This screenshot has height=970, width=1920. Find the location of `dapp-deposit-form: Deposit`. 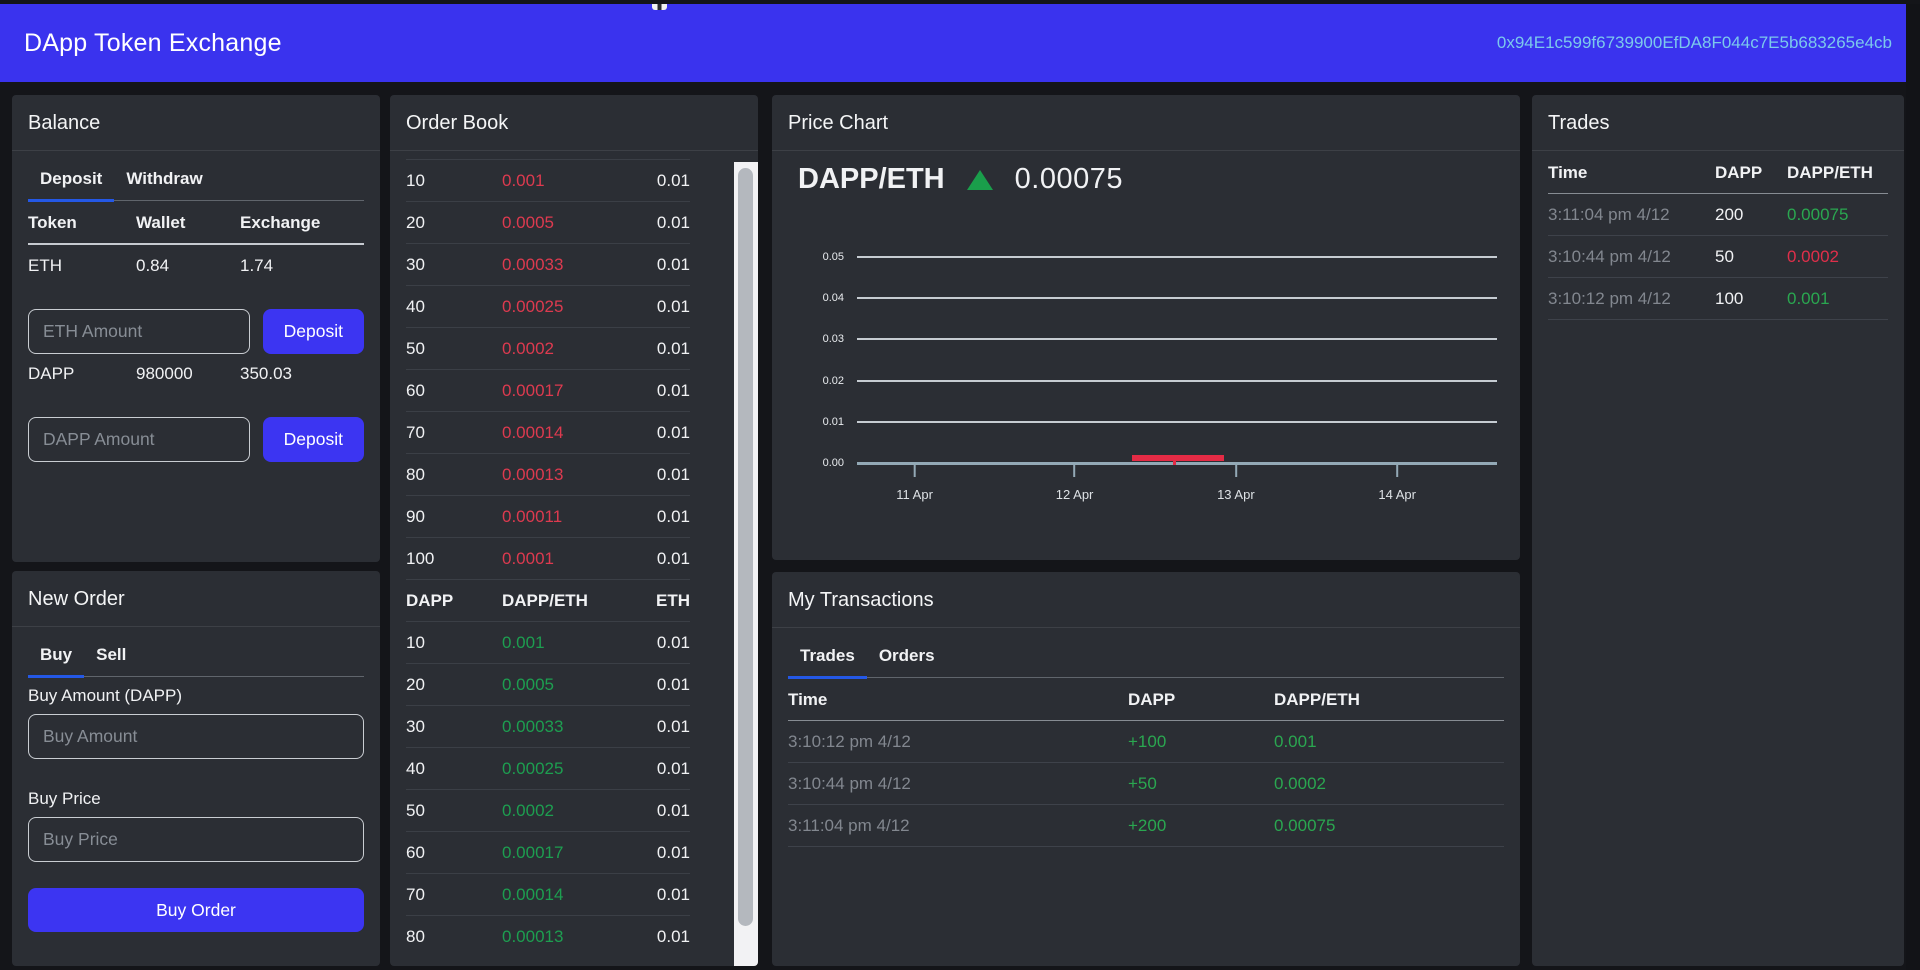

dapp-deposit-form: Deposit is located at coordinates (196, 439).